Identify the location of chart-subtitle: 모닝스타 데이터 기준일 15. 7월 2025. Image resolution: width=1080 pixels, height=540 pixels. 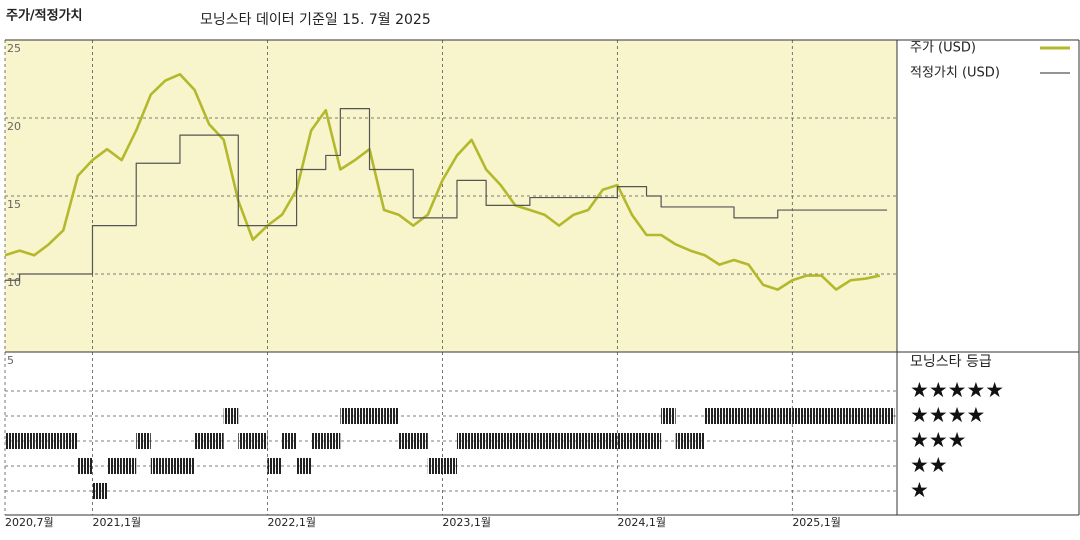
(315, 20).